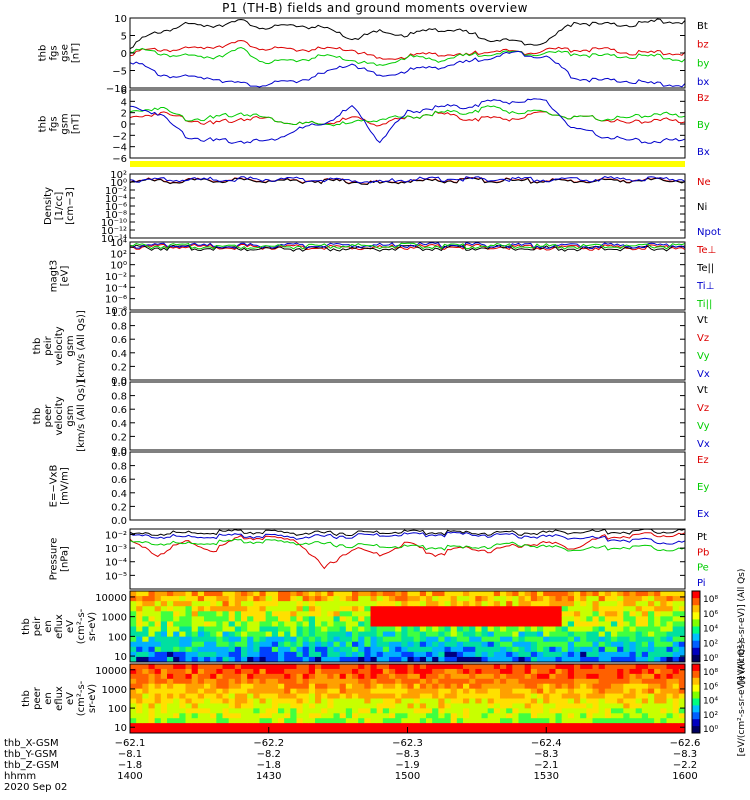 This screenshot has height=800, width=750. Describe the element at coordinates (710, 615) in the screenshot. I see `colorbar-tick-label: 10⁶` at that location.